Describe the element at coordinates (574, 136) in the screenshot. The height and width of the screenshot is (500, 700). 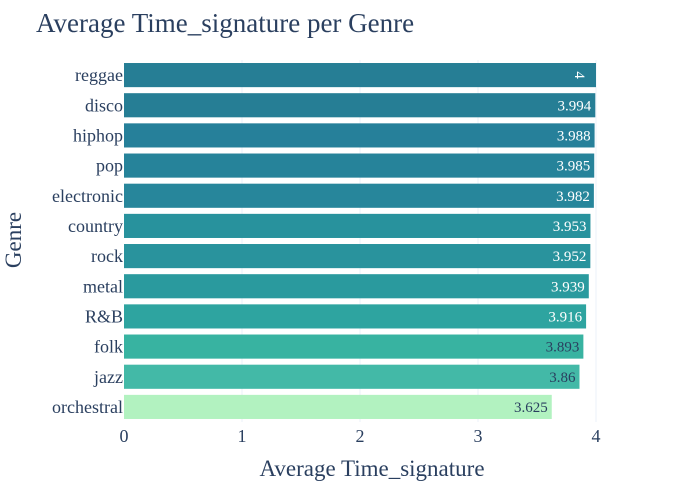
I see `bar-value-label: 3.988` at that location.